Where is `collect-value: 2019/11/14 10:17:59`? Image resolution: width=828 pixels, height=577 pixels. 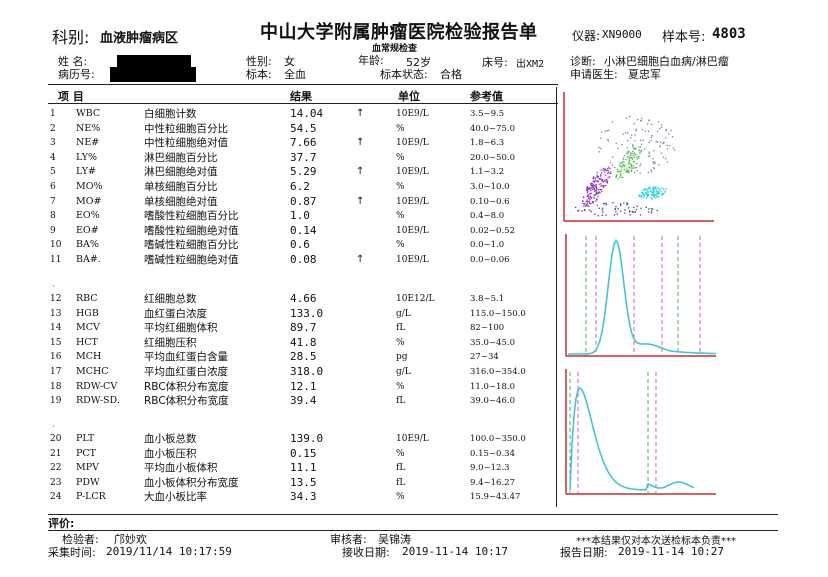 collect-value: 2019/11/14 10:17:59 is located at coordinates (169, 551).